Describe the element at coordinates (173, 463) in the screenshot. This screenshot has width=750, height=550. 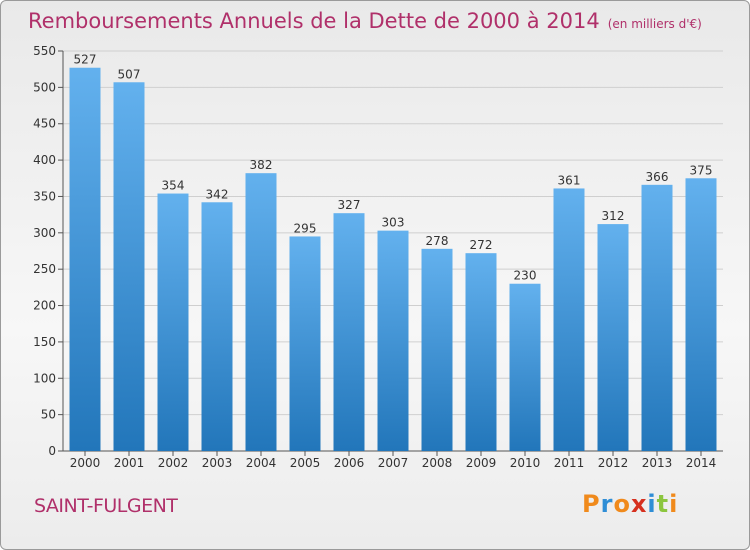
I see `x-tick-label: 2002` at that location.